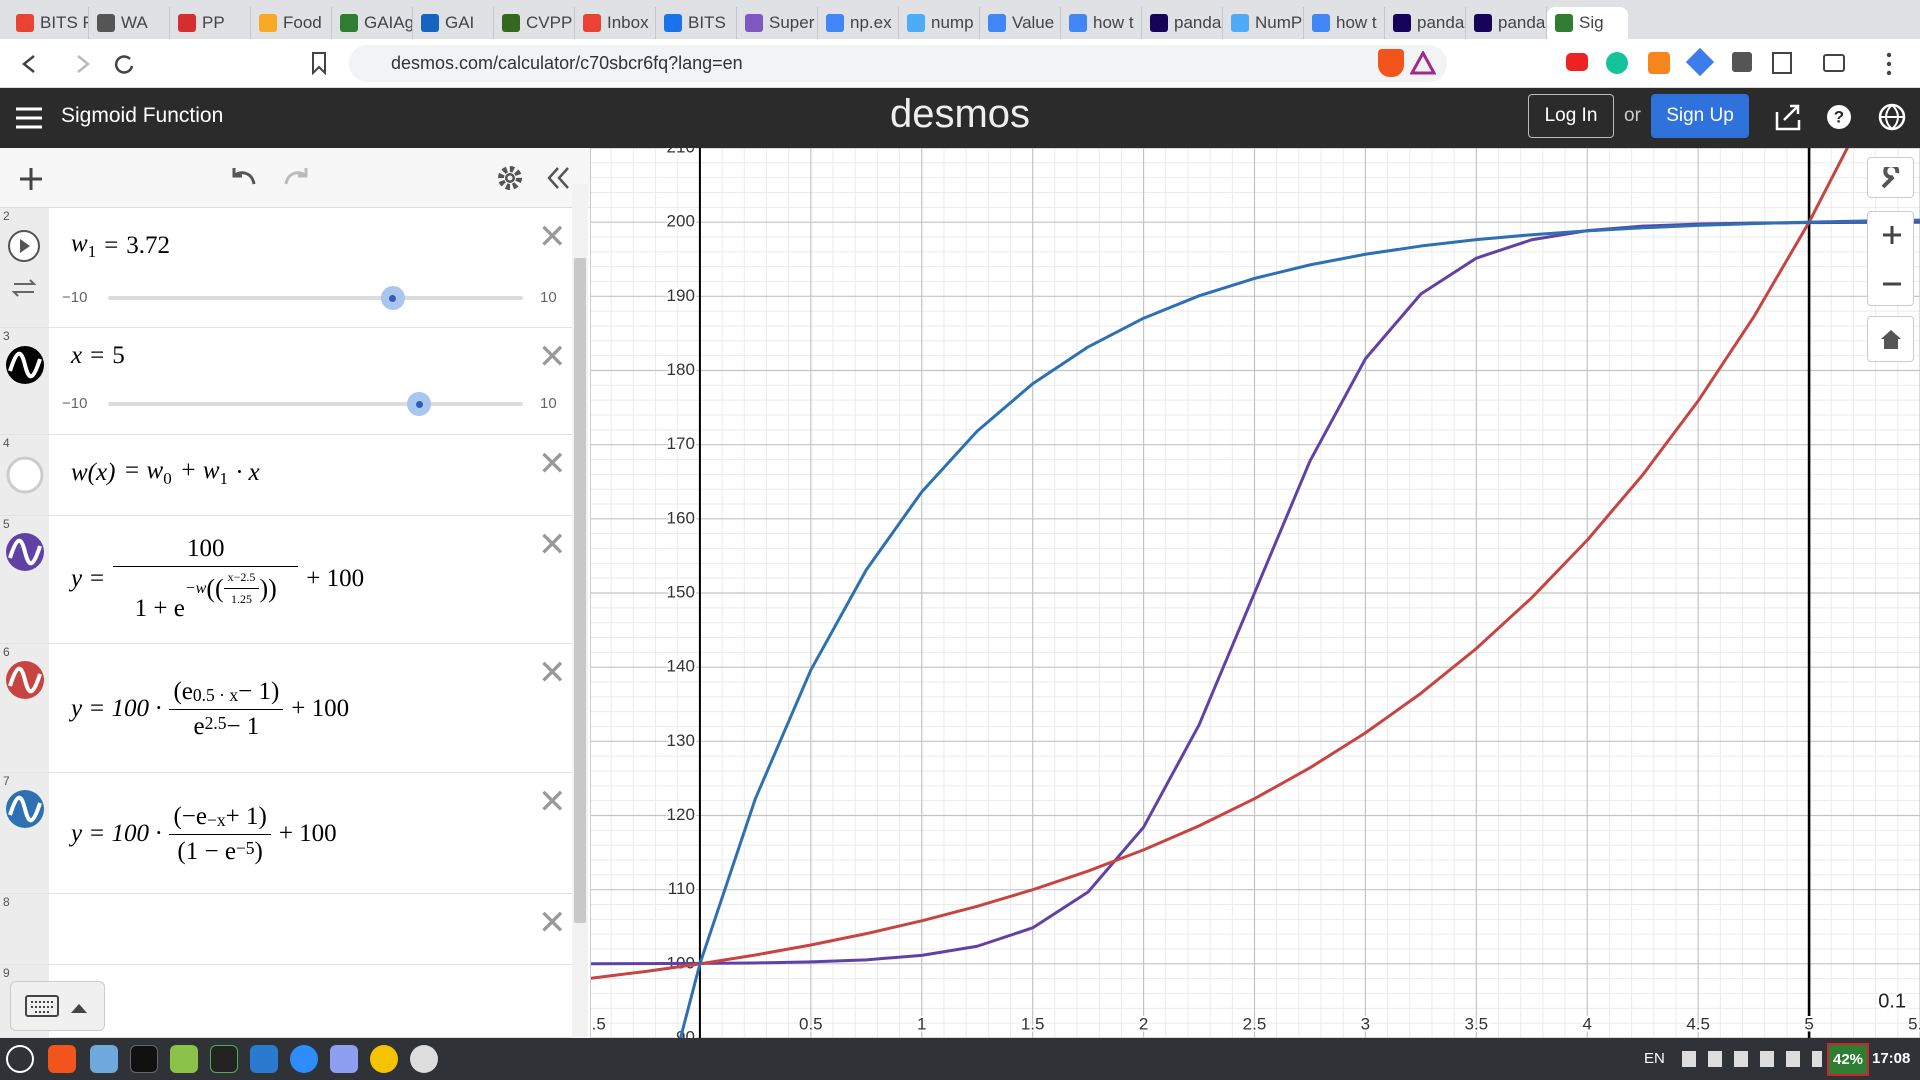  I want to click on tab: WA, so click(129, 23).